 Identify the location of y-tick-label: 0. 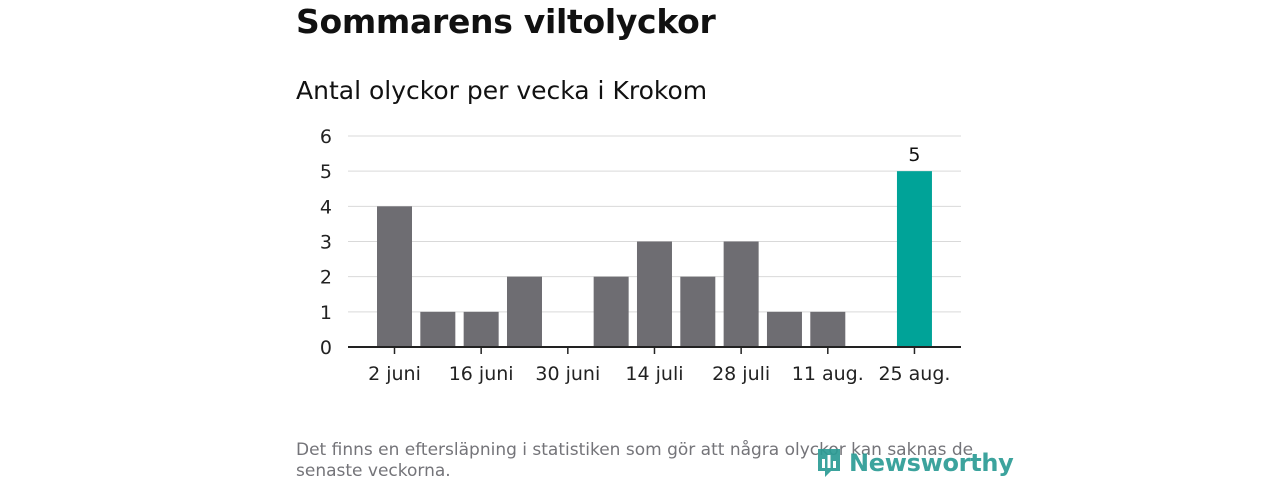
(326, 348).